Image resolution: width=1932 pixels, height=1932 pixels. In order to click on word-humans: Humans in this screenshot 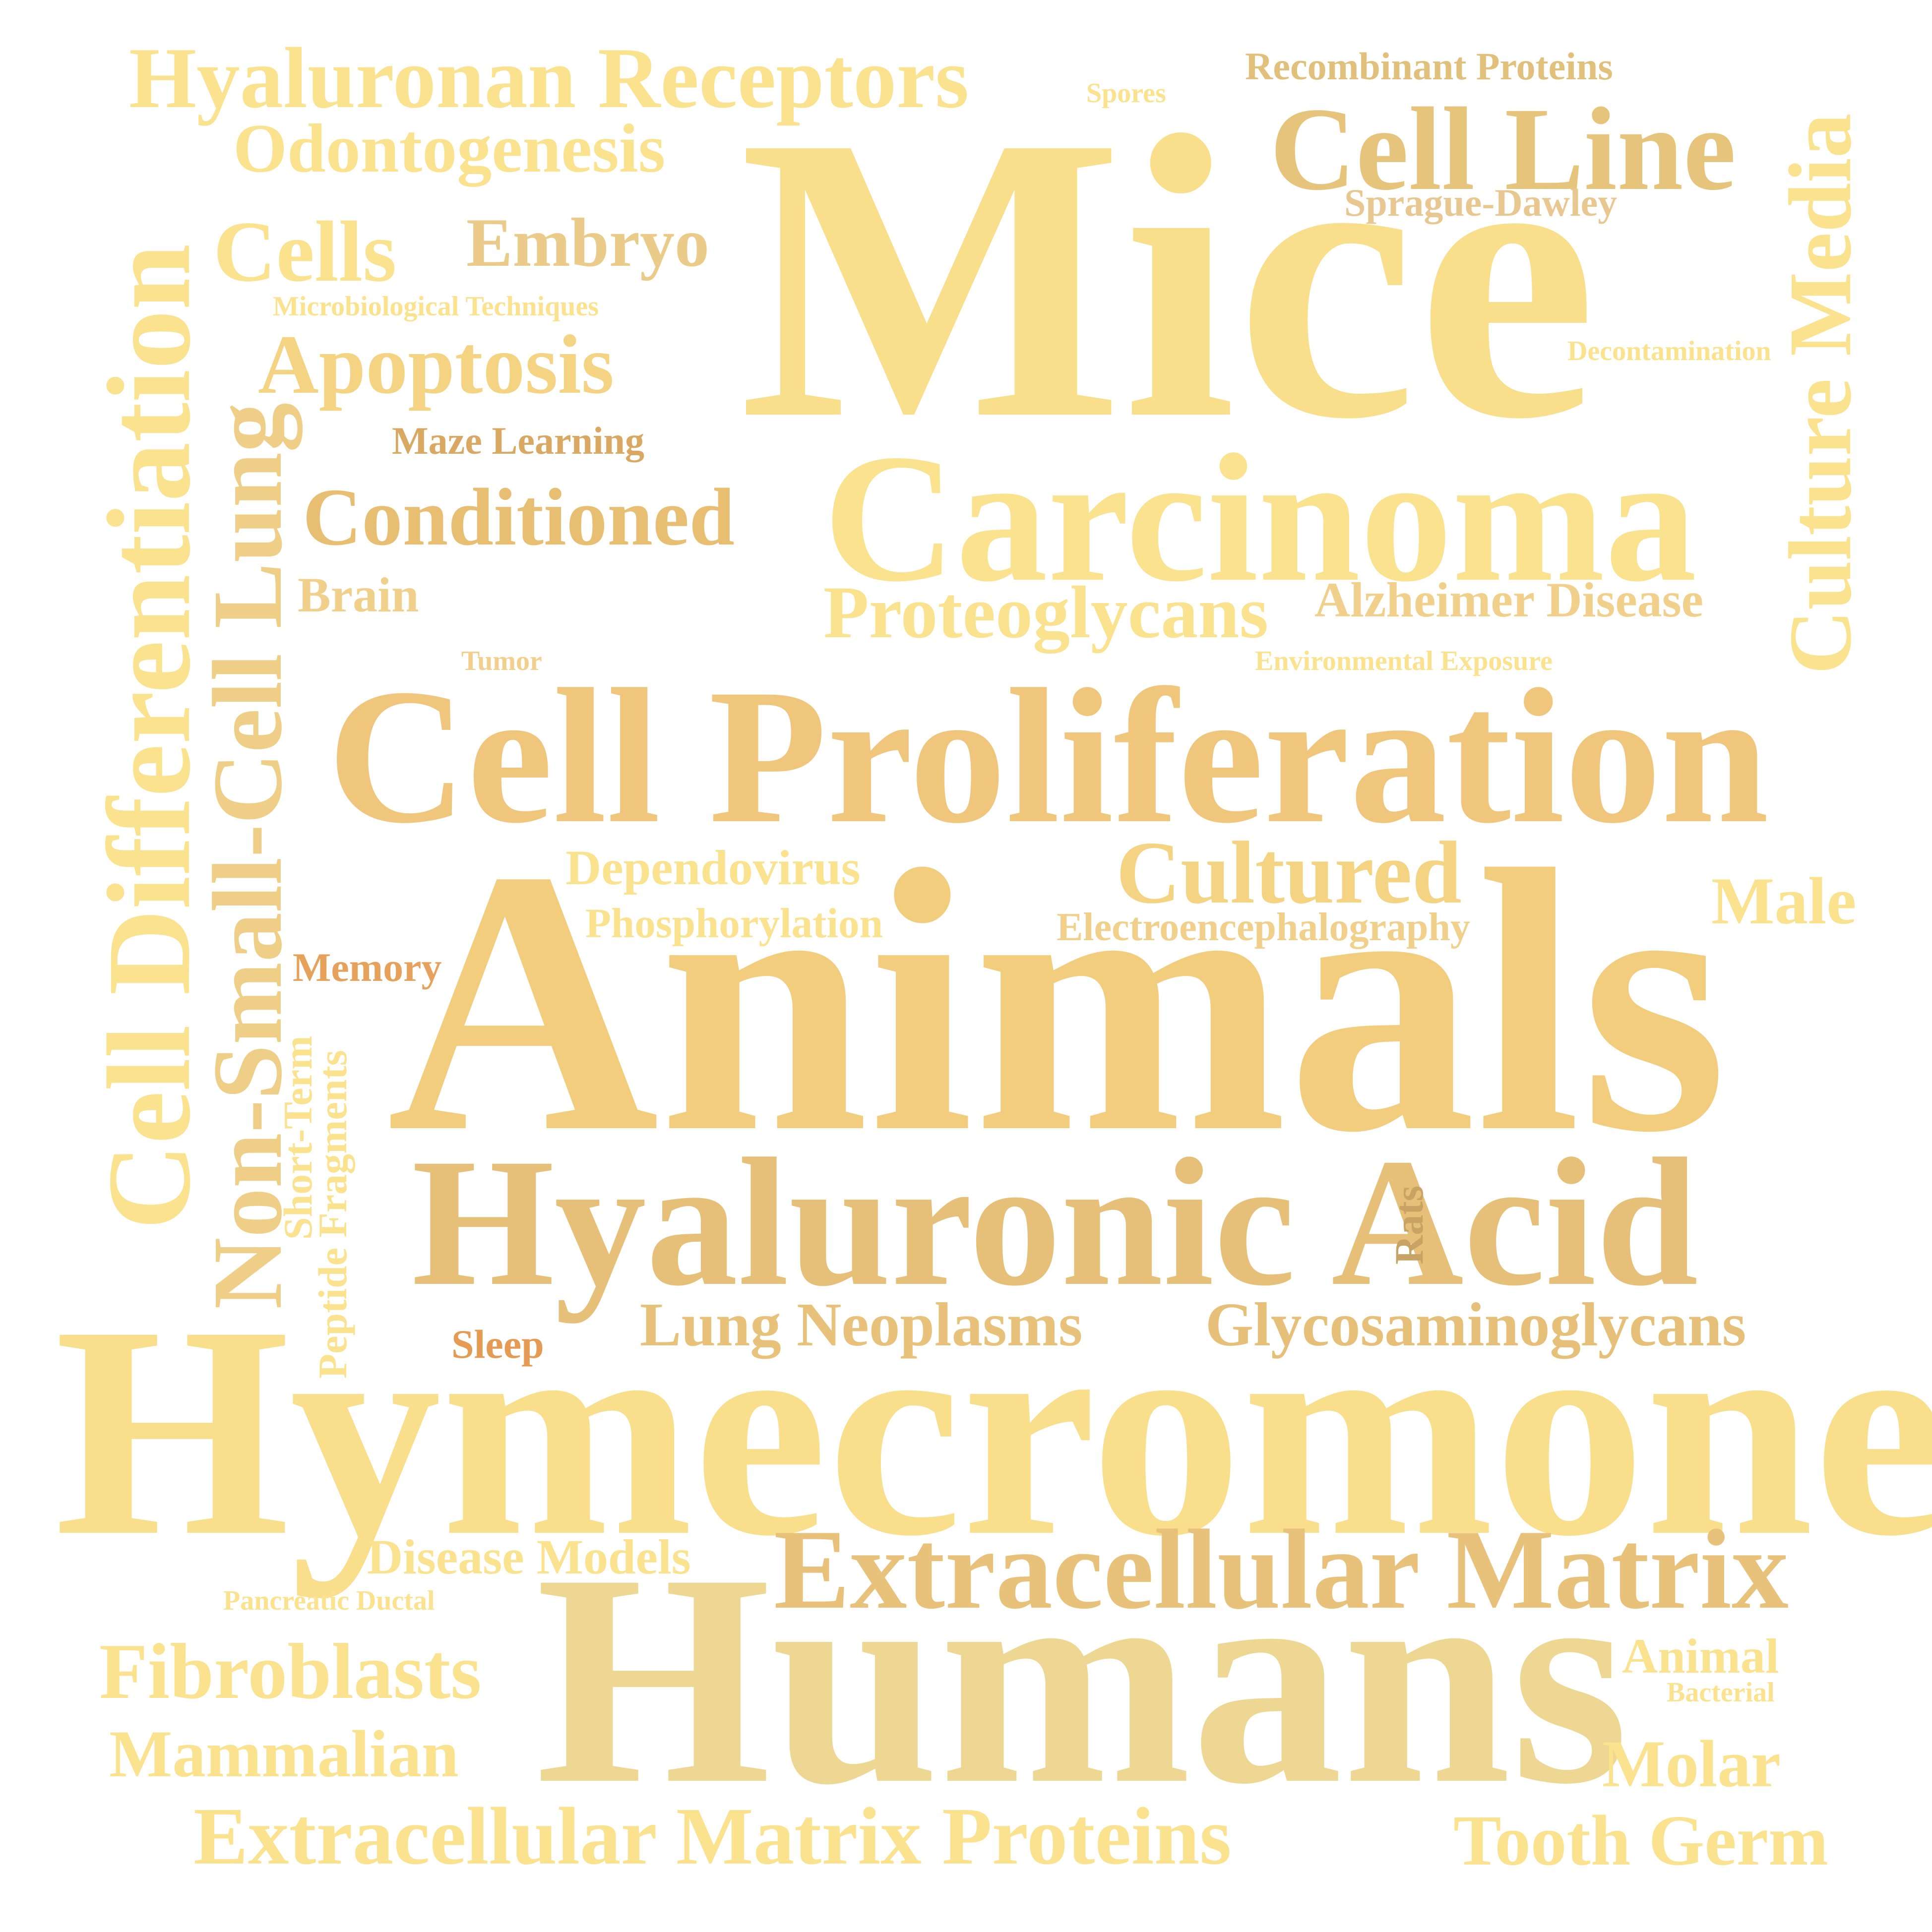, I will do `click(1082, 1678)`.